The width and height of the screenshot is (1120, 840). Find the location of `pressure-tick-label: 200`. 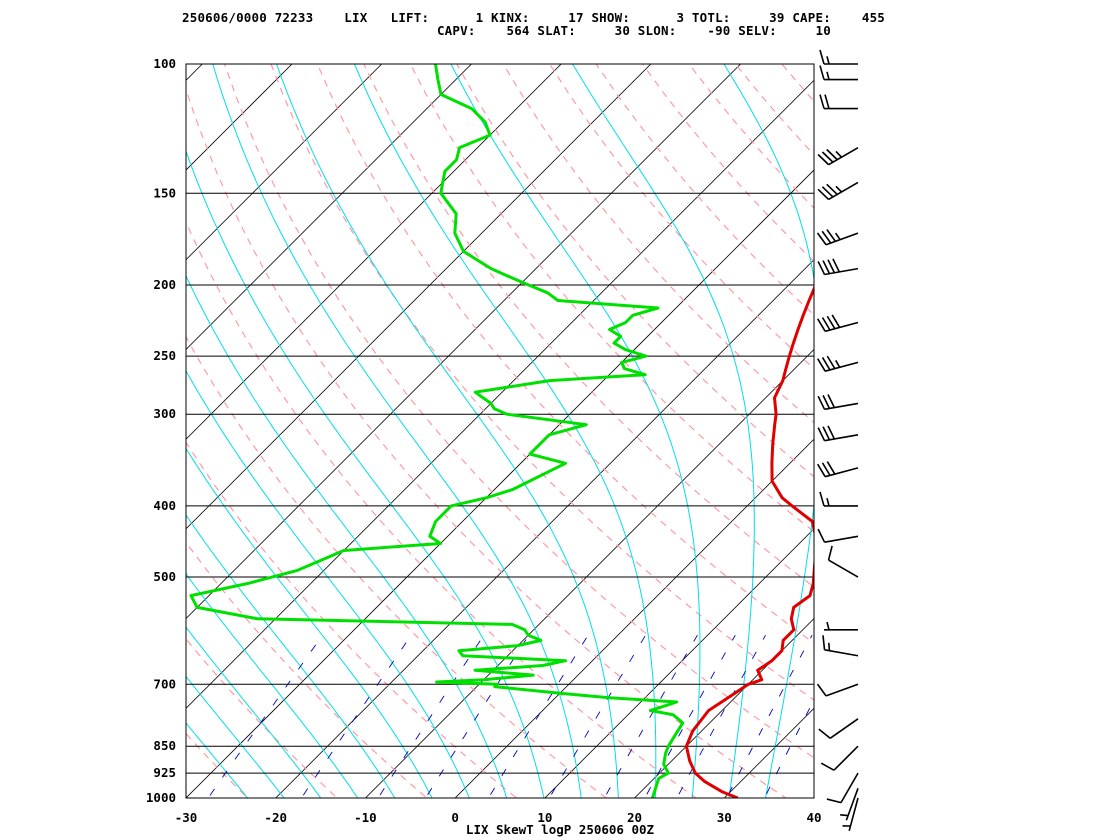

pressure-tick-label: 200 is located at coordinates (164, 284).